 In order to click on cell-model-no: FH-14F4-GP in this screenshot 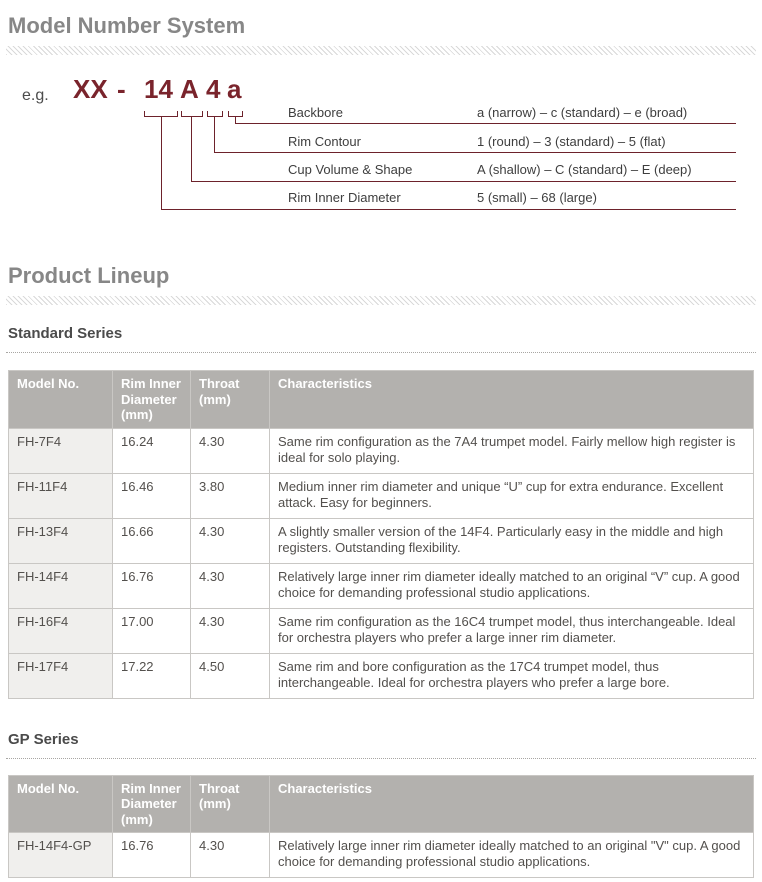, I will do `click(60, 855)`.